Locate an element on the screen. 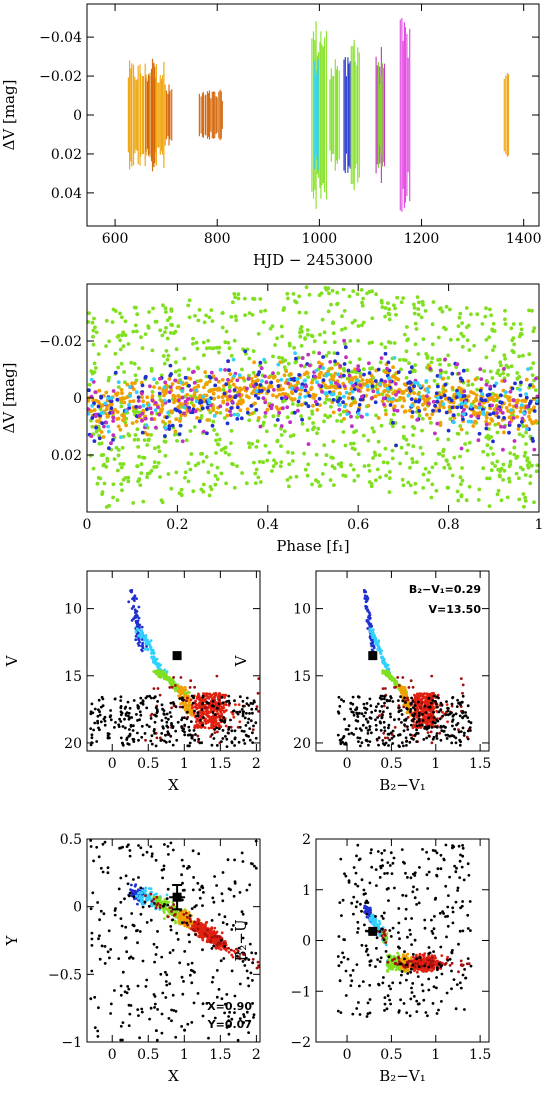  x-tick-label: 800 is located at coordinates (217, 239).